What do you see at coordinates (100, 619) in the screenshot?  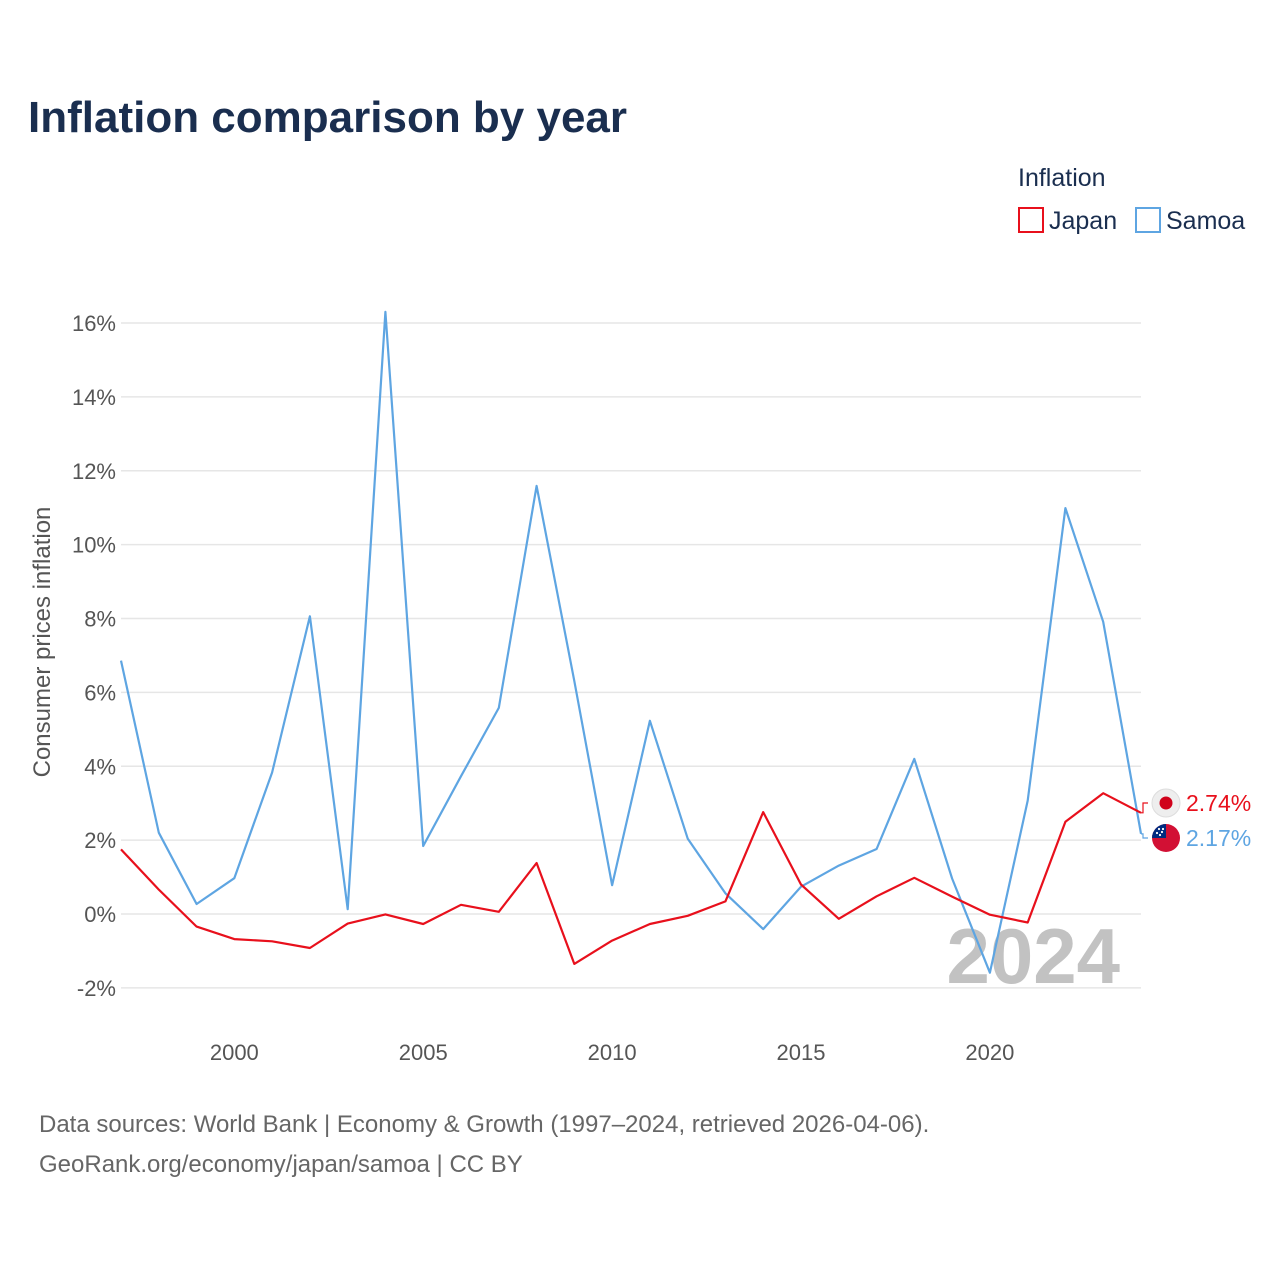 I see `y-tick-label: 8%` at bounding box center [100, 619].